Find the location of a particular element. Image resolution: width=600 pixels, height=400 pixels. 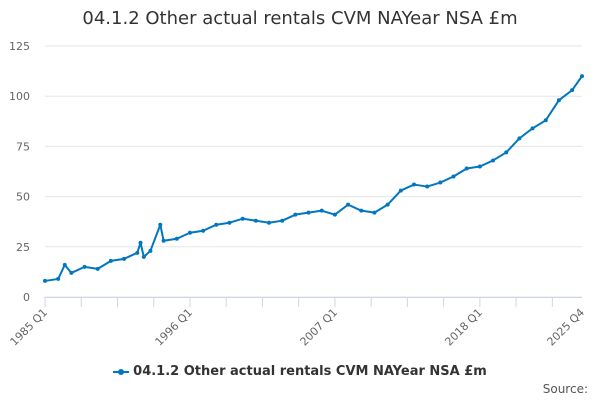

x-tick-label: 2025 Q4 is located at coordinates (566, 327).